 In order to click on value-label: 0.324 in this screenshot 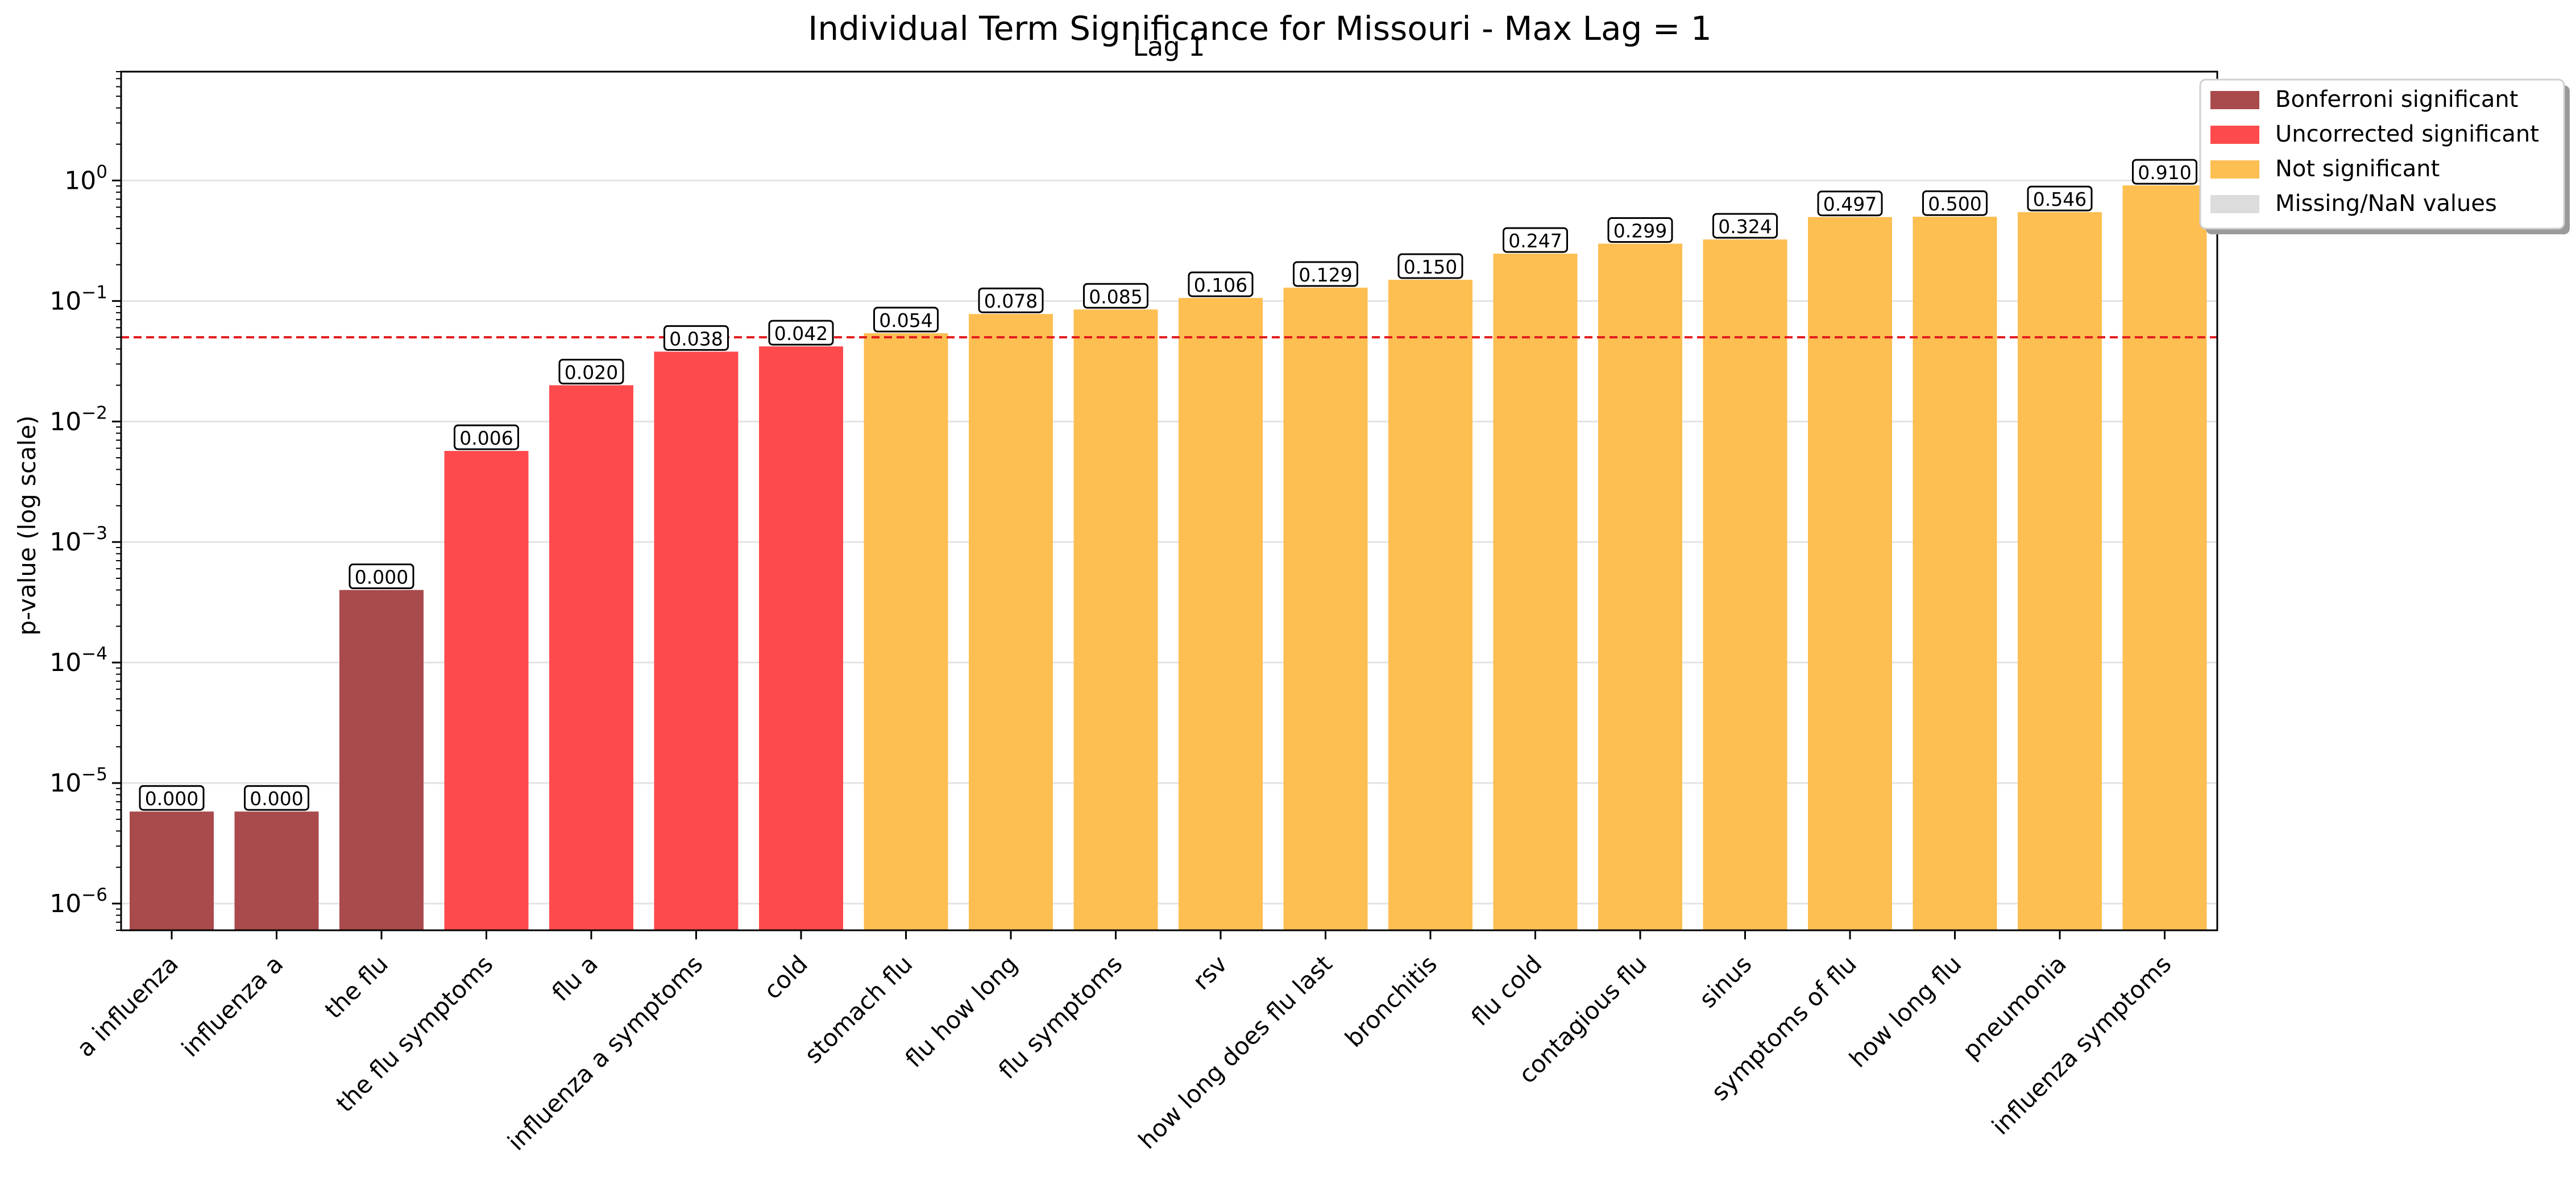, I will do `click(1745, 226)`.